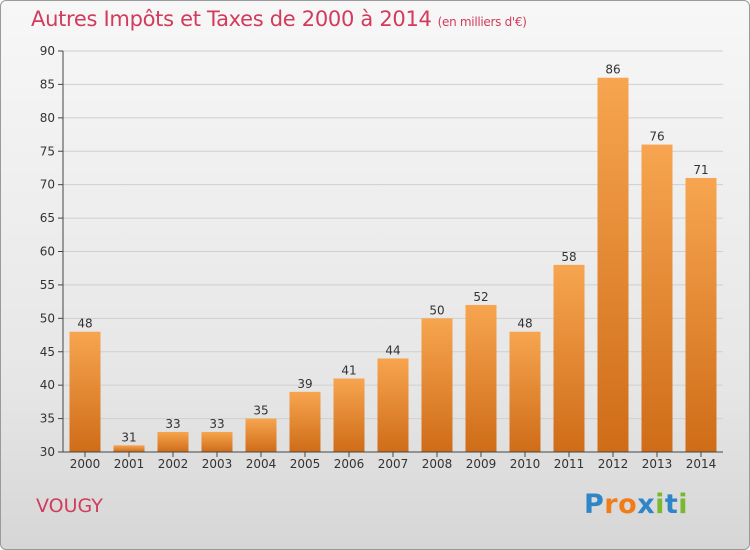  Describe the element at coordinates (700, 170) in the screenshot. I see `data-label-2014: 71` at that location.